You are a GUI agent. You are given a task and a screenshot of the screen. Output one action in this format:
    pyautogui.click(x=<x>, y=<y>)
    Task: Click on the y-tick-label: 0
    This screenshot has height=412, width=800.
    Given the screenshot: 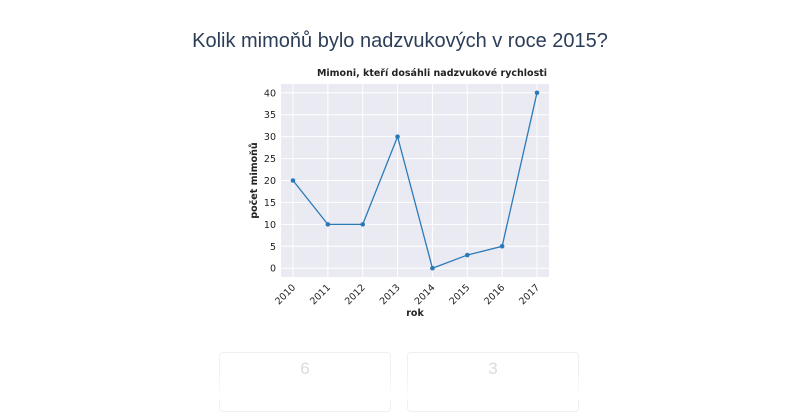 What is the action you would take?
    pyautogui.click(x=273, y=269)
    